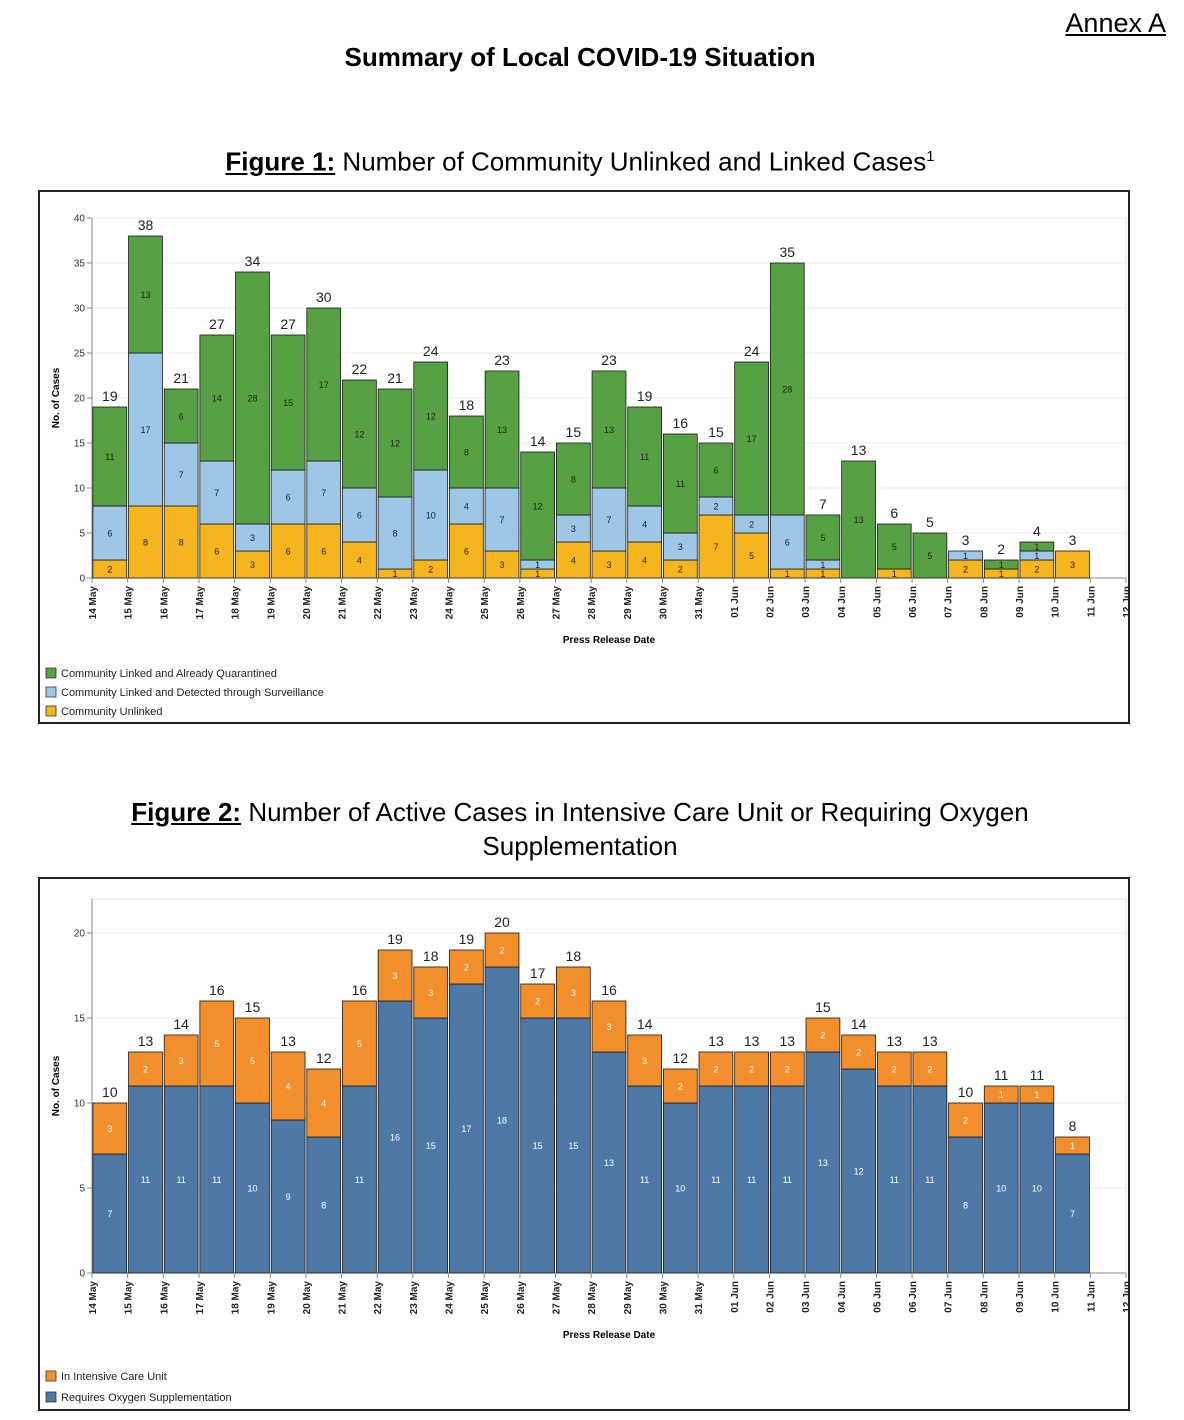  What do you see at coordinates (80, 489) in the screenshot?
I see `y-tick-label: 10` at bounding box center [80, 489].